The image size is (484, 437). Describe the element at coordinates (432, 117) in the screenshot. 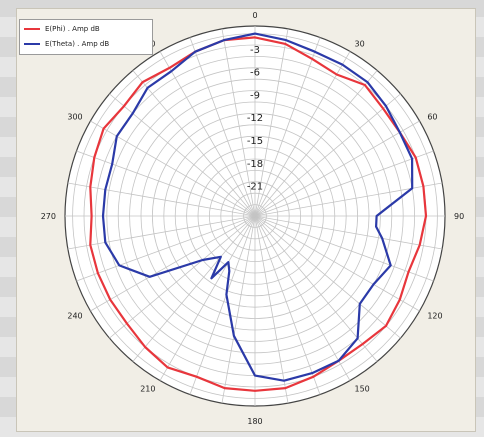

I see `angle-tick-label: 60` at that location.